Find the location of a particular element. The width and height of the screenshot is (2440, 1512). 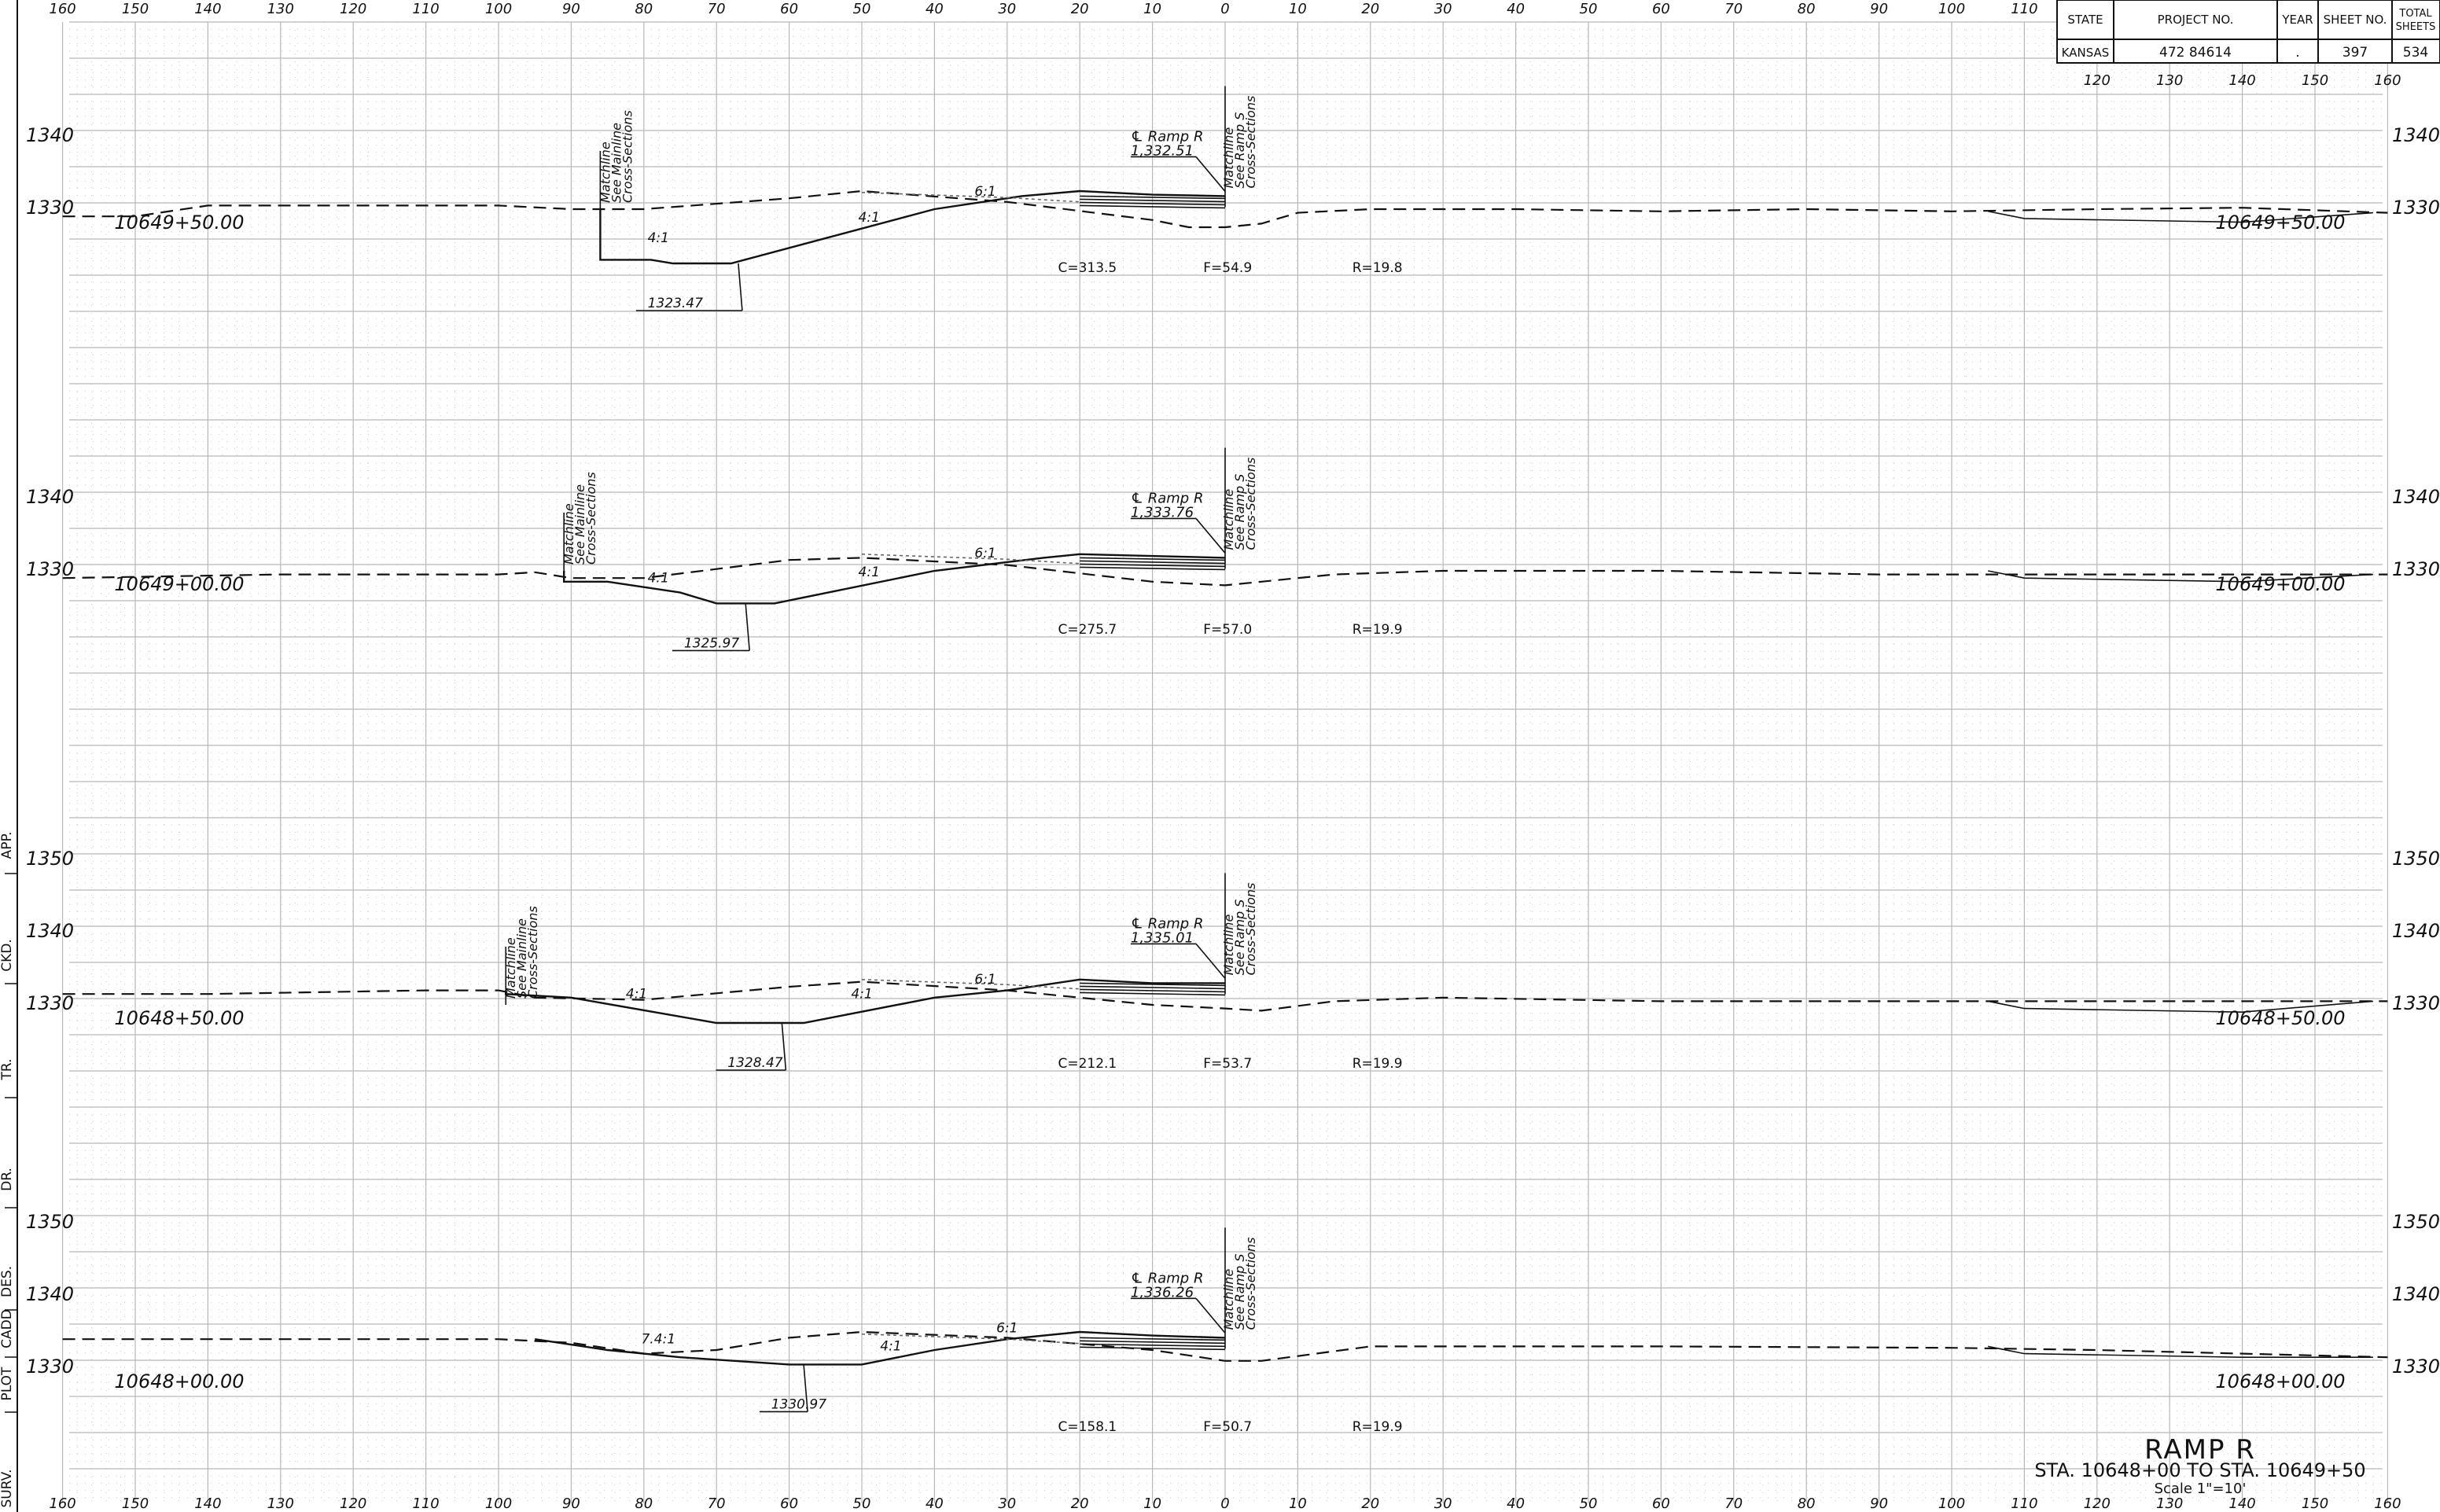

bottom-offset-label: 110 is located at coordinates (425, 1503).